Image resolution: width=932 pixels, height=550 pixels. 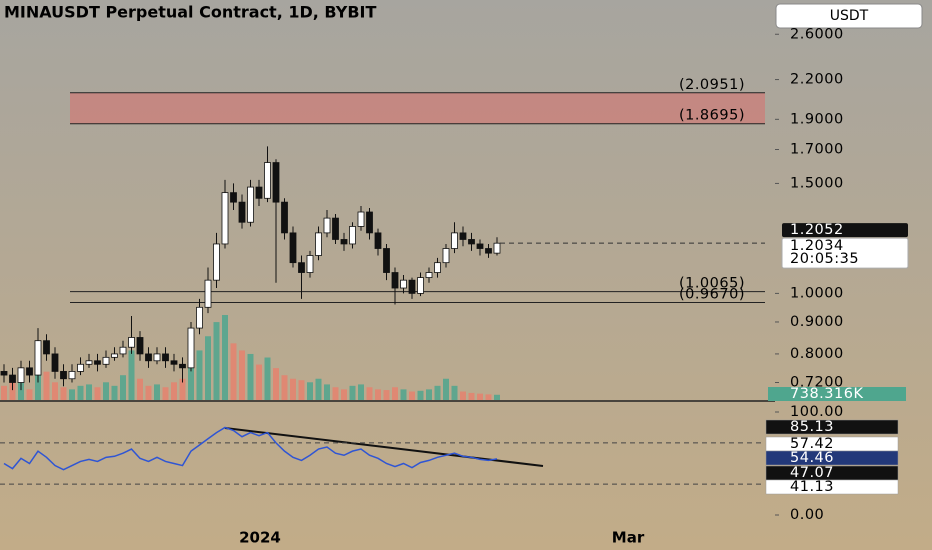 What do you see at coordinates (250, 448) in the screenshot?
I see `rsi-line` at bounding box center [250, 448].